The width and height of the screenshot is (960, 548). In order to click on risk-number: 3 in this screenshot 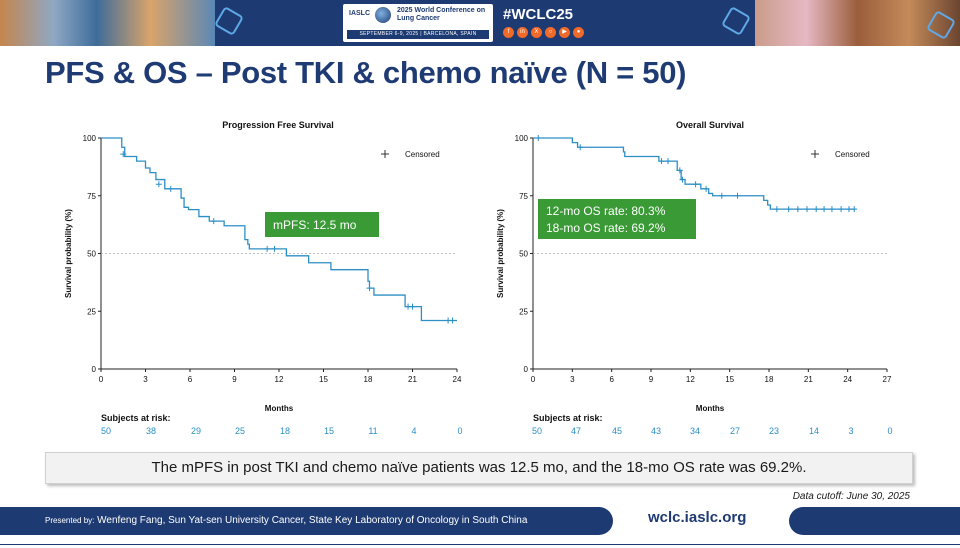, I will do `click(850, 431)`.